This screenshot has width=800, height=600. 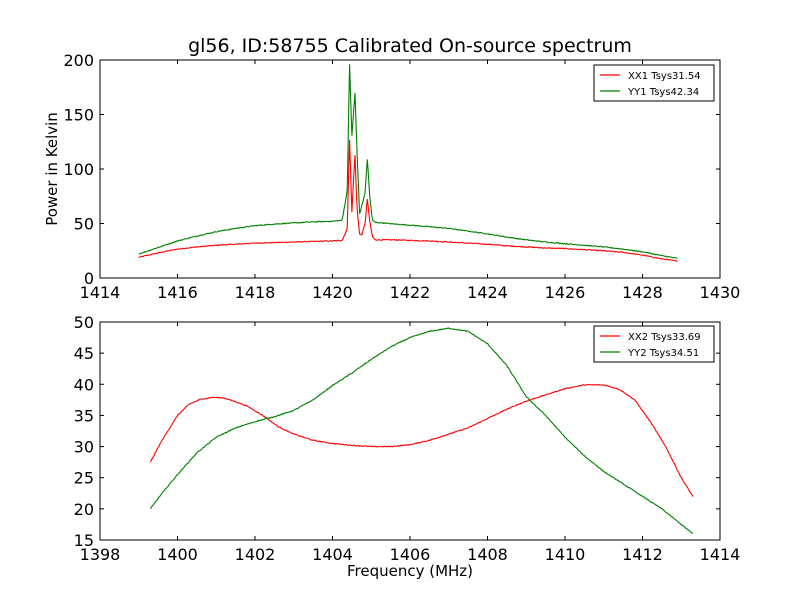 What do you see at coordinates (84, 509) in the screenshot?
I see `y-tick-label: 20` at bounding box center [84, 509].